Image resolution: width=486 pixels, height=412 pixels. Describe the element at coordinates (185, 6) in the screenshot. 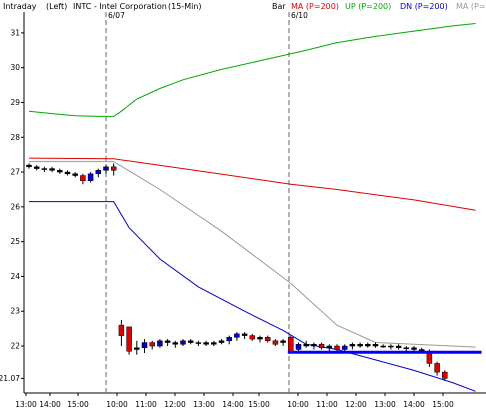

I see `header-interval: (15-Min)` at that location.